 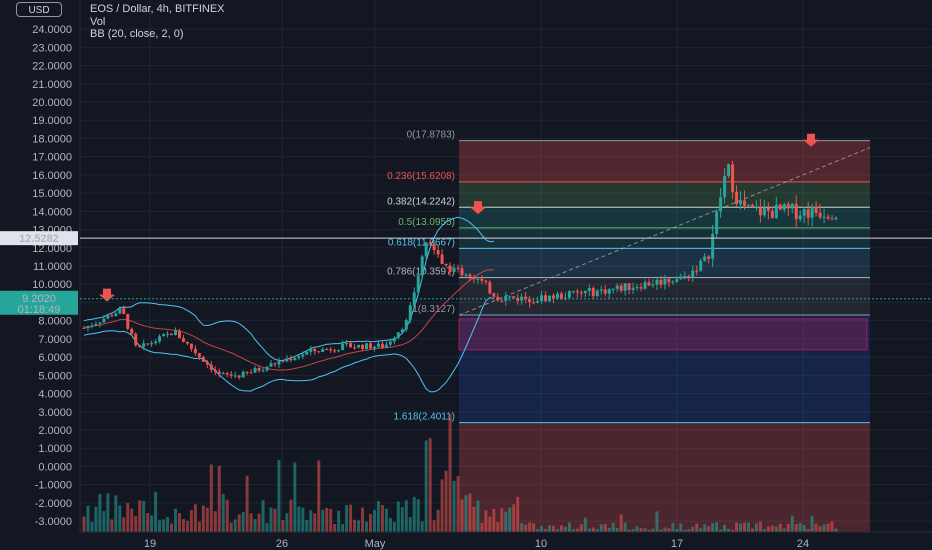 What do you see at coordinates (52, 267) in the screenshot?
I see `y-tick-label: 11.0000` at bounding box center [52, 267].